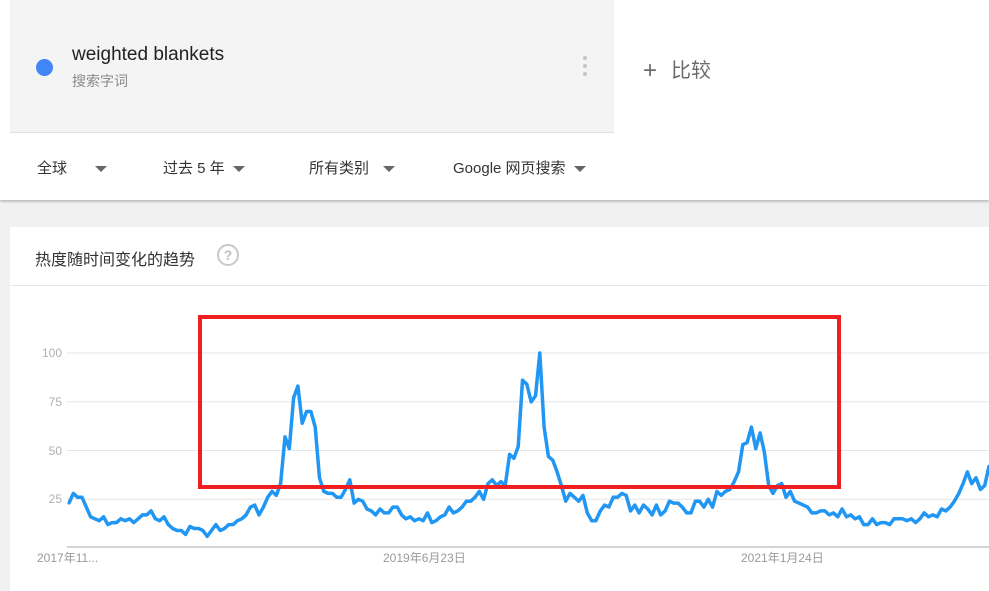  What do you see at coordinates (499, 285) in the screenshot?
I see `divider` at bounding box center [499, 285].